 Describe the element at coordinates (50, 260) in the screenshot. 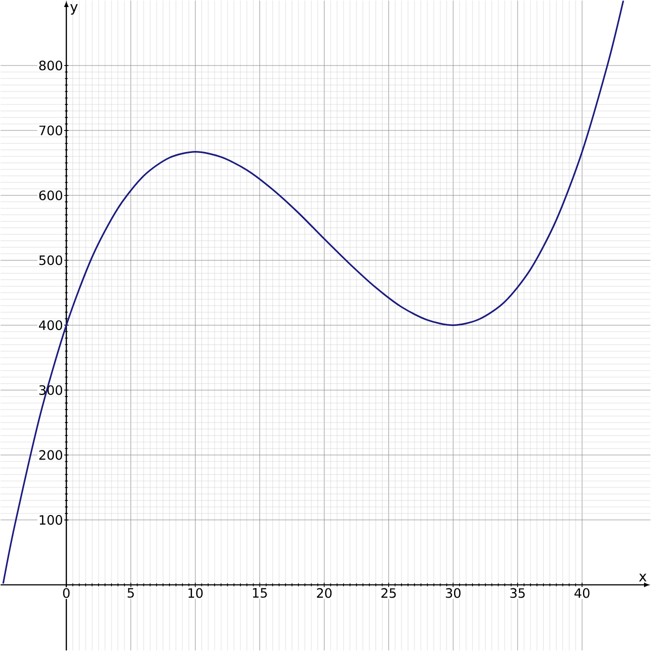

I see `y-tick-label: 500` at that location.